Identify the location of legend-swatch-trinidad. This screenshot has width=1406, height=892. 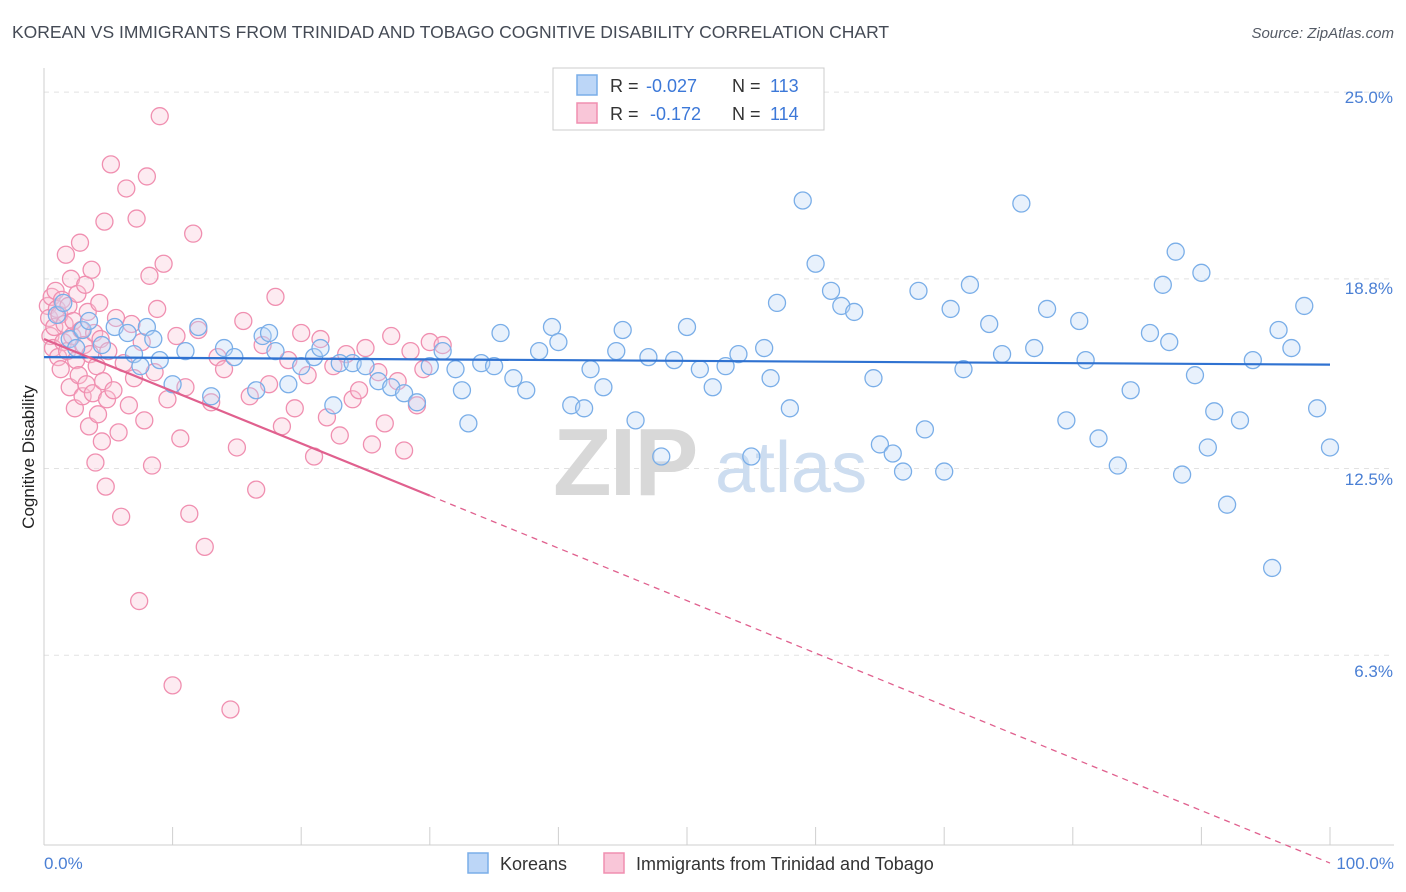
(587, 113).